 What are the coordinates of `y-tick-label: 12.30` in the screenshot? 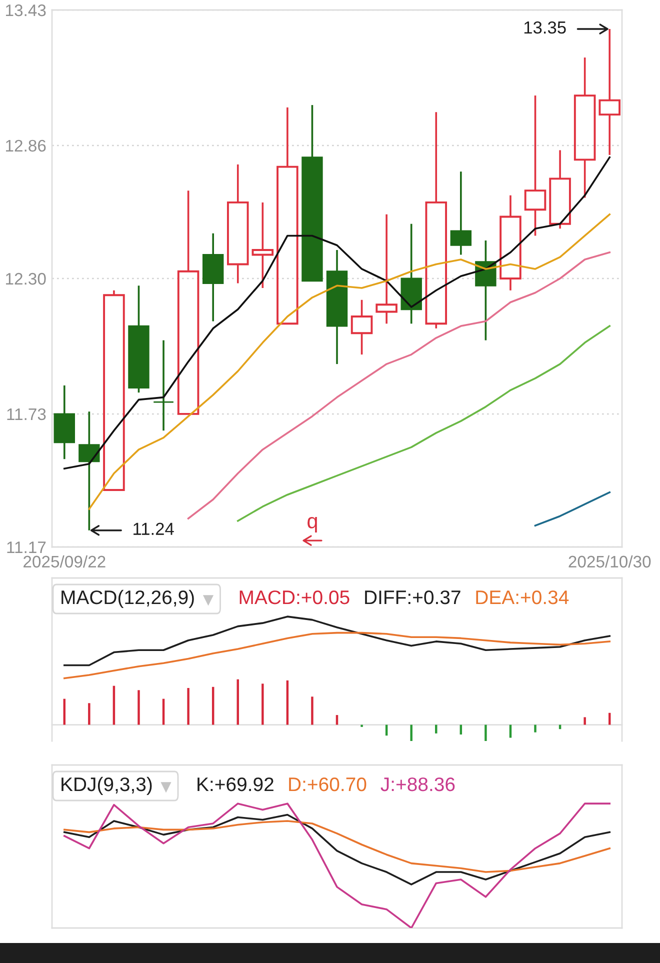 It's located at (26, 278).